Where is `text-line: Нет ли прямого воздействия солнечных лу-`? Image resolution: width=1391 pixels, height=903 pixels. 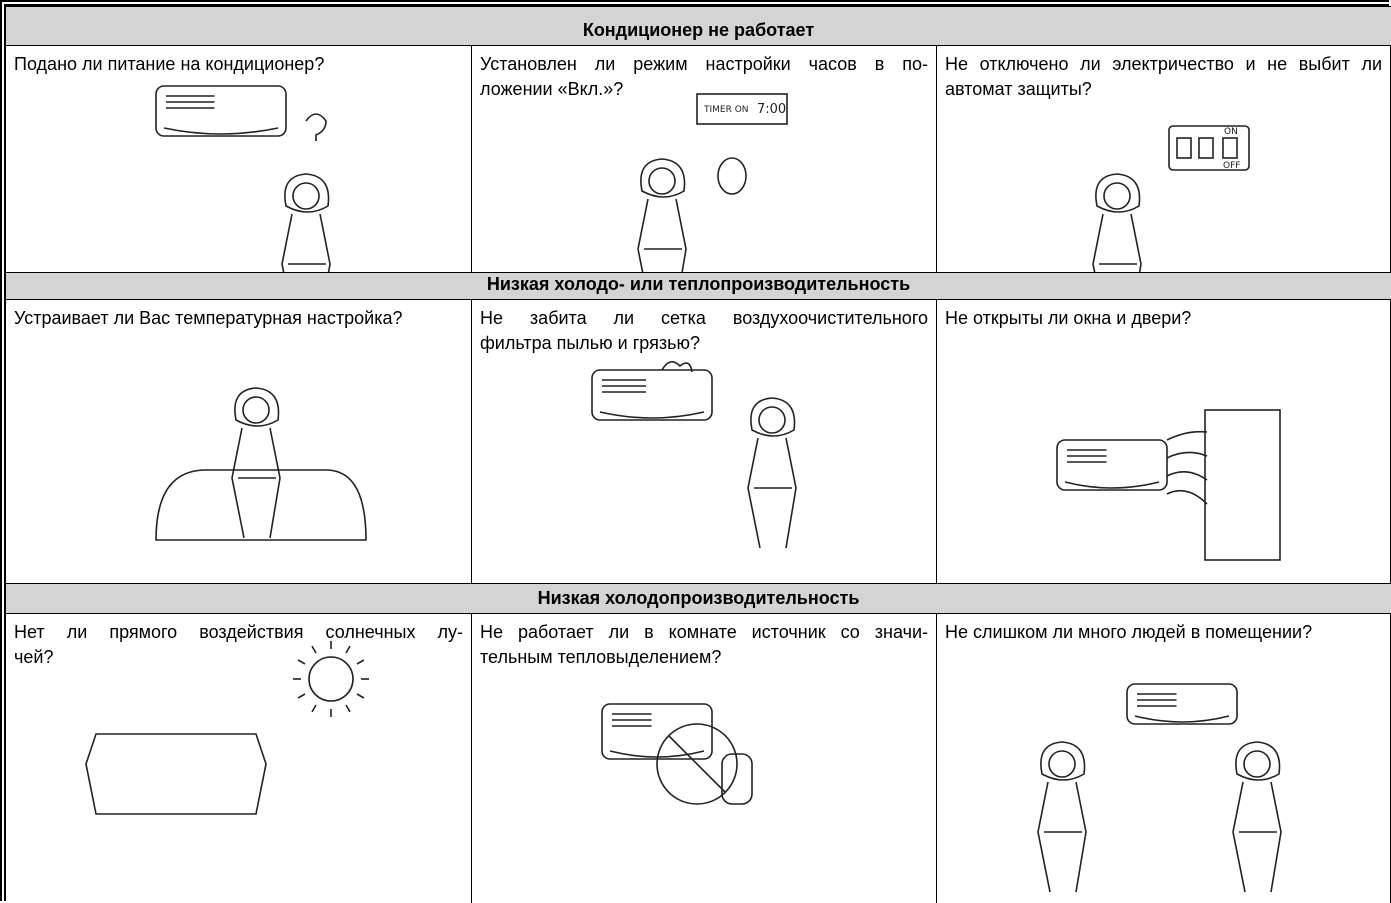
text-line: Нет ли прямого воздействия солнечных лу- is located at coordinates (238, 632).